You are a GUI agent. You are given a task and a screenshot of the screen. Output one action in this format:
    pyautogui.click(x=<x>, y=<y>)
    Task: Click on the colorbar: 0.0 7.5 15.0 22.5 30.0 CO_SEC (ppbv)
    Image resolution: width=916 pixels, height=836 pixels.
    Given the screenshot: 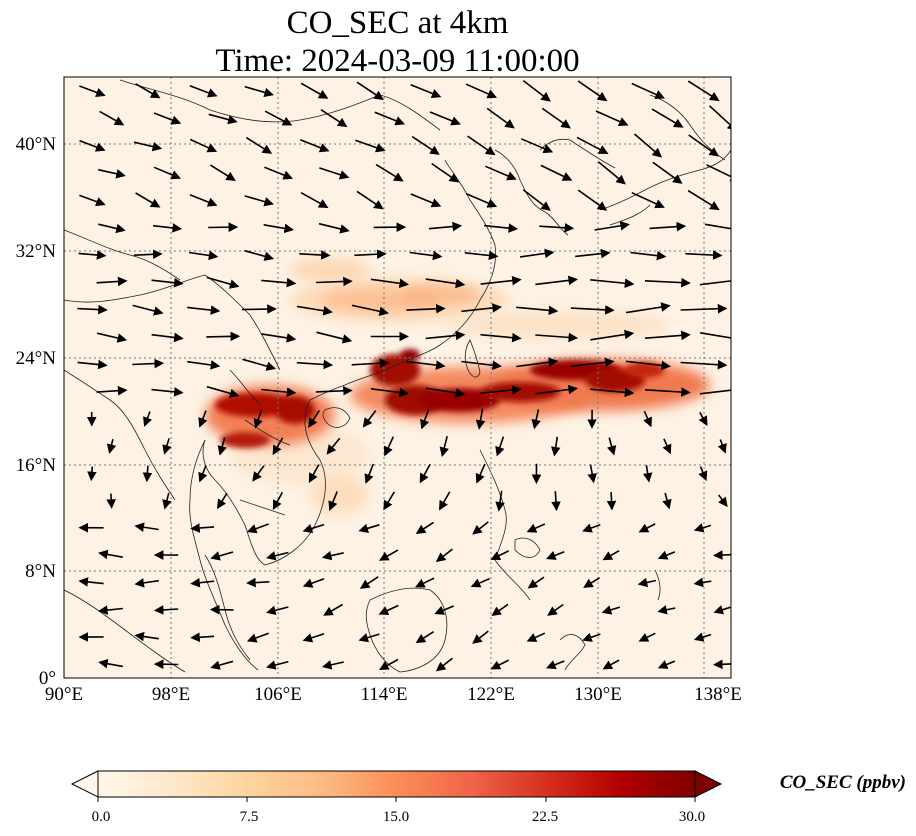 What is the action you would take?
    pyautogui.click(x=488, y=797)
    